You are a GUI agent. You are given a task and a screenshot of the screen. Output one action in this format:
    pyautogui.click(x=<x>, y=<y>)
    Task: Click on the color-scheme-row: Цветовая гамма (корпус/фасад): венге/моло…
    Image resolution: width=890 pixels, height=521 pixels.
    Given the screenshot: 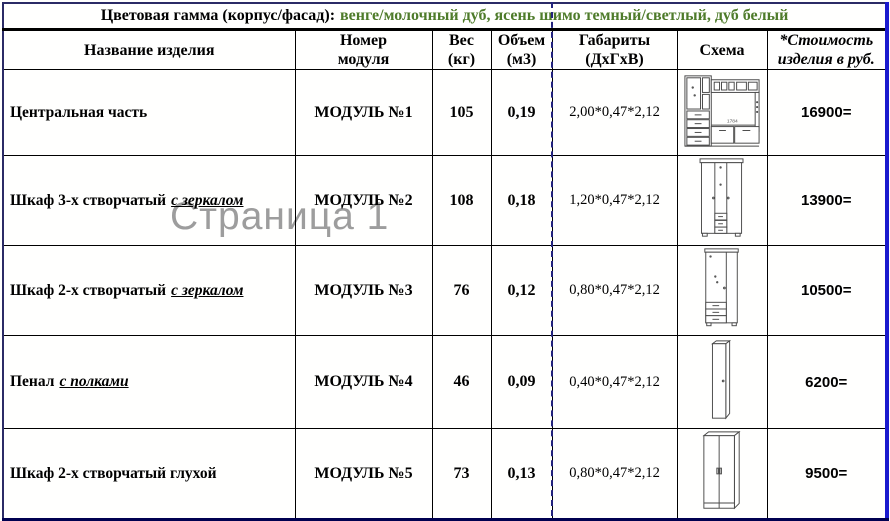 What is the action you would take?
    pyautogui.click(x=445, y=16)
    